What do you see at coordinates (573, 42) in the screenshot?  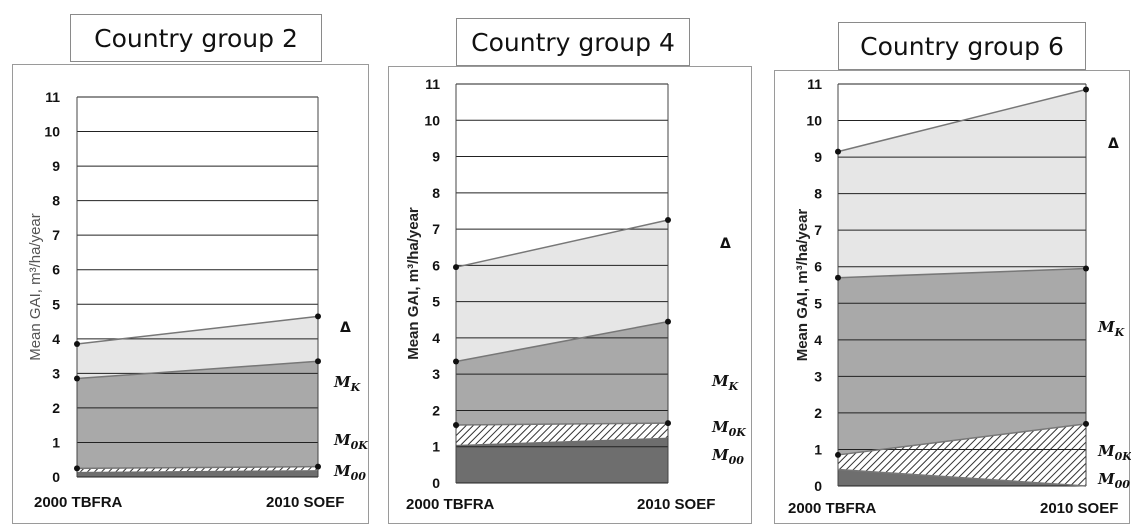 I see `chart-title-2: Country group 4` at bounding box center [573, 42].